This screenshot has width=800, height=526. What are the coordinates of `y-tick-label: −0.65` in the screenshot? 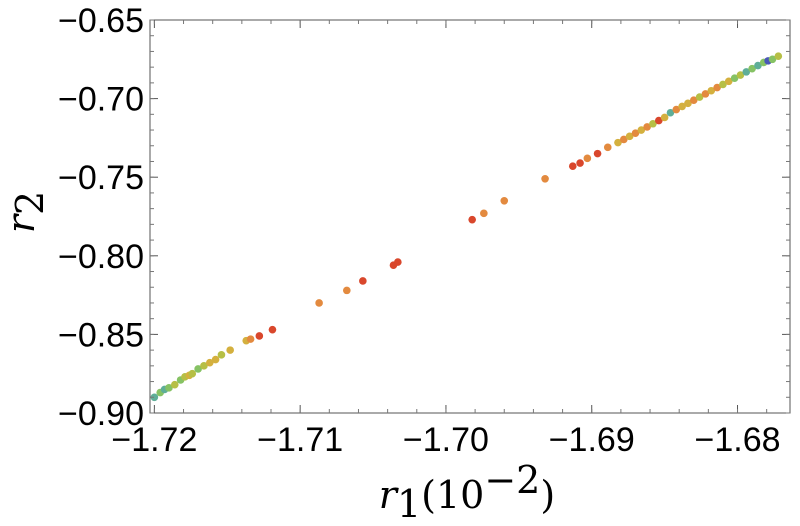 It's located at (101, 21).